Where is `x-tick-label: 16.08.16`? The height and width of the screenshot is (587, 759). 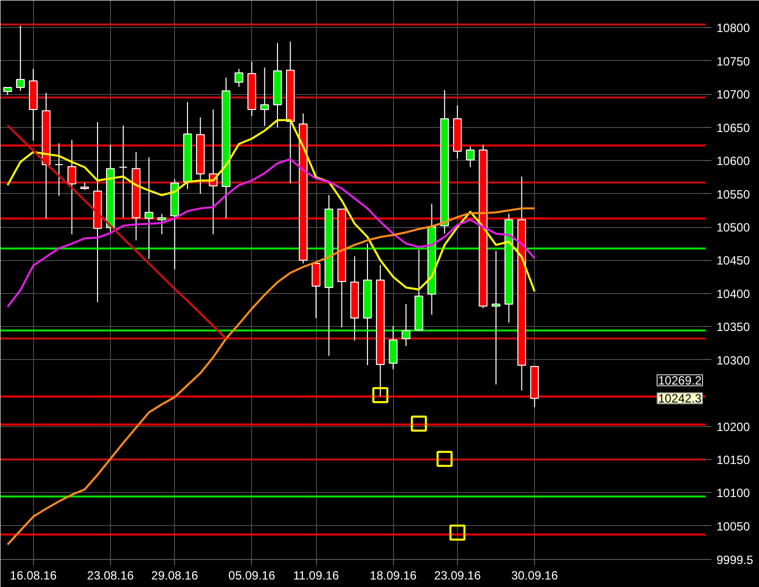
x-tick-label: 16.08.16 is located at coordinates (33, 575).